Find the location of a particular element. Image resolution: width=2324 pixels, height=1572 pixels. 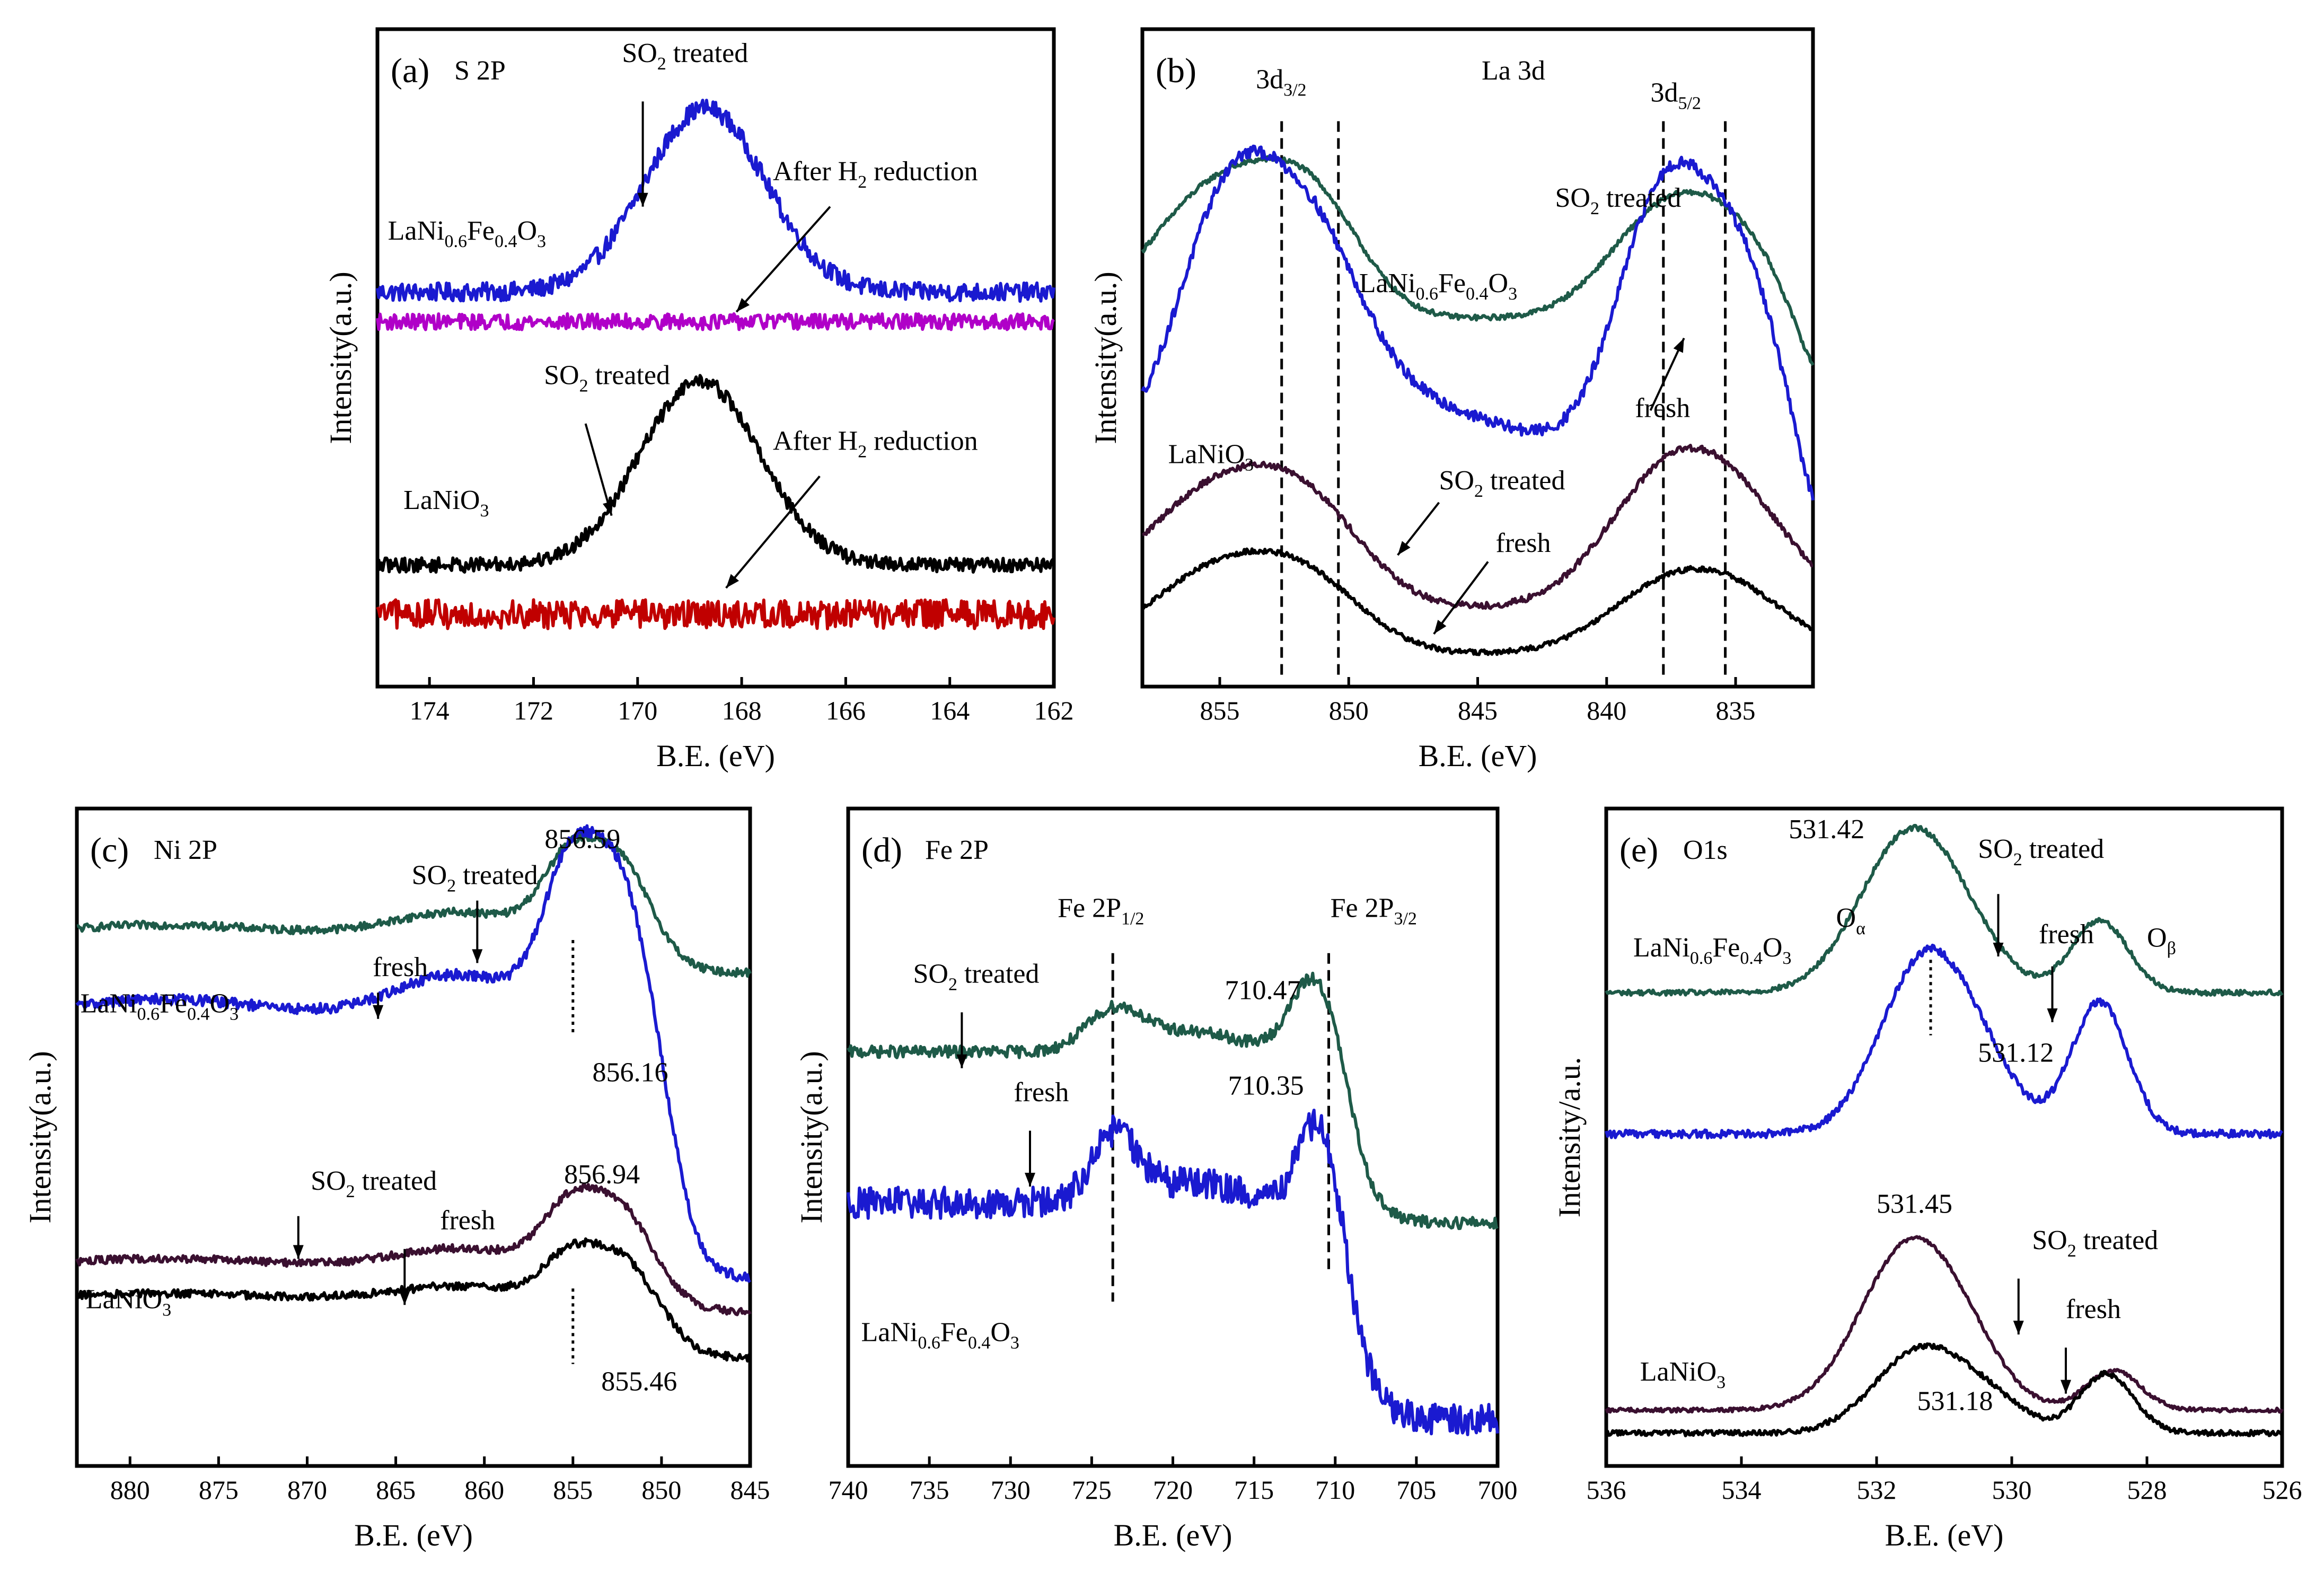

x-tick-label: 172 is located at coordinates (533, 710).